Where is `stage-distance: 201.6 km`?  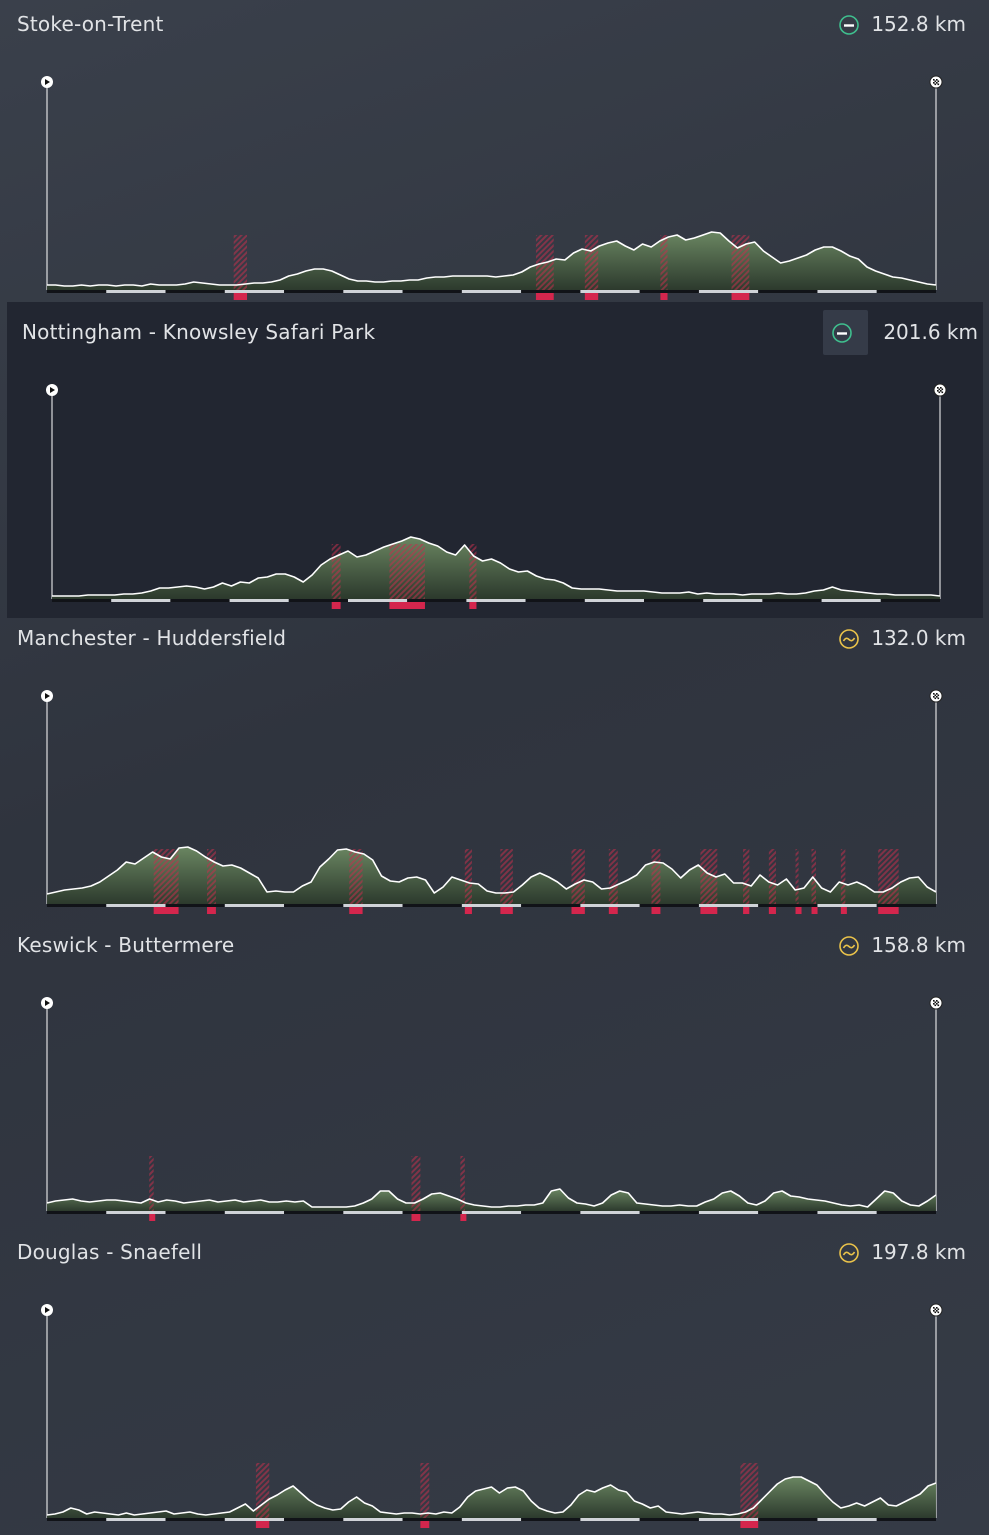
stage-distance: 201.6 km is located at coordinates (930, 332).